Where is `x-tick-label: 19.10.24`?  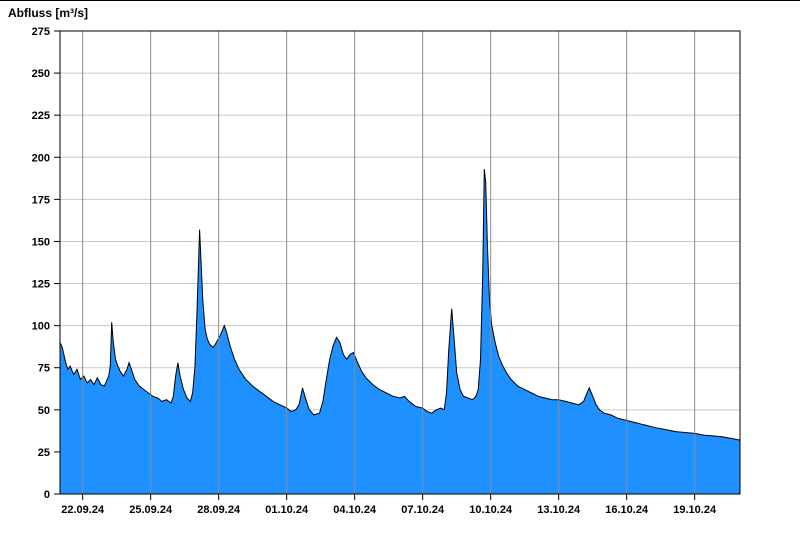 x-tick-label: 19.10.24 is located at coordinates (695, 510).